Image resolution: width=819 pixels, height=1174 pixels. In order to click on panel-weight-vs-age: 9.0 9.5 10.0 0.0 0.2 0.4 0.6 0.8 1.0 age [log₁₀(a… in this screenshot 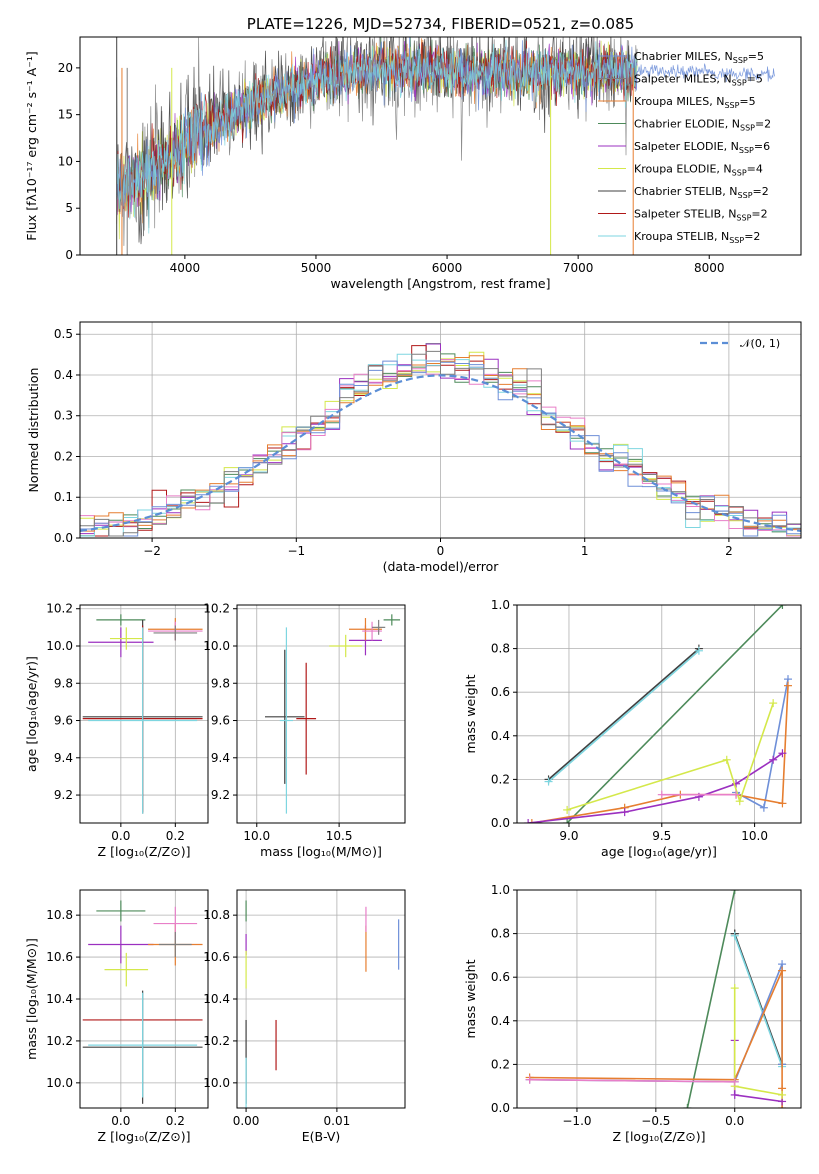, I will do `click(632, 728)`.